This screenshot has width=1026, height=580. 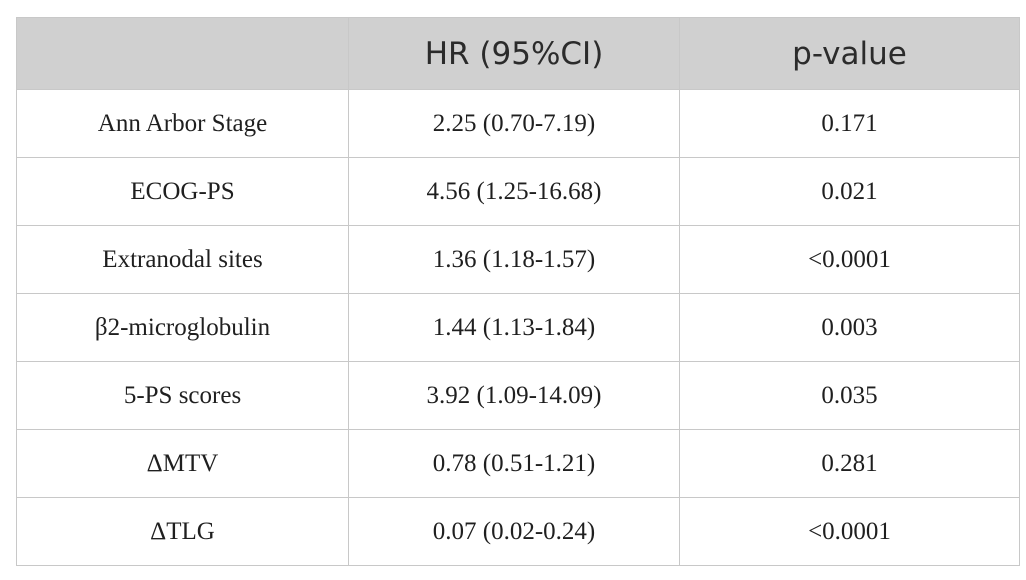 What do you see at coordinates (514, 395) in the screenshot?
I see `cell-hr: 3.92 (1.09-14.09)` at bounding box center [514, 395].